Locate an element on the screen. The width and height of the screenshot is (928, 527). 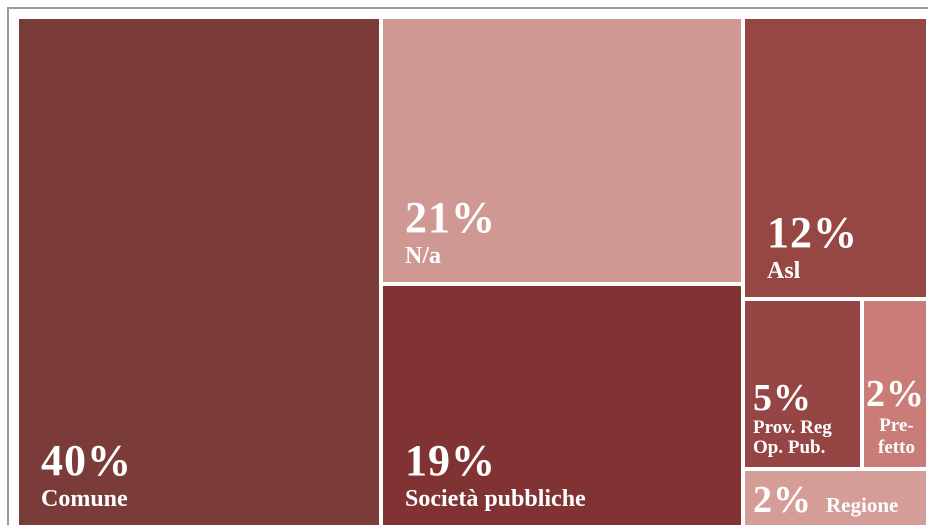
tile-pref-name-line2: fetto is located at coordinates (896, 447).